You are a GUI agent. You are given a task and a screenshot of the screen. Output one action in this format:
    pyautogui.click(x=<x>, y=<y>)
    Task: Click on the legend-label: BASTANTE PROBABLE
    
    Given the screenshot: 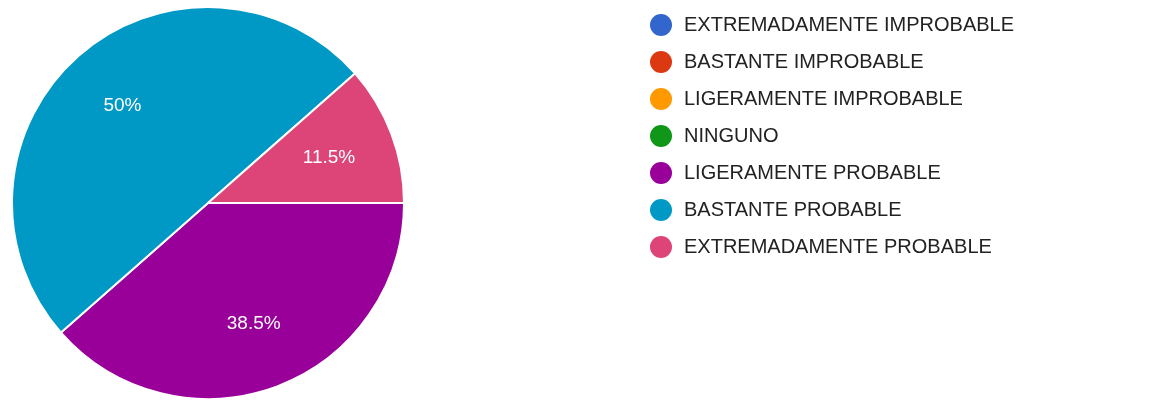 What is the action you would take?
    pyautogui.click(x=793, y=209)
    